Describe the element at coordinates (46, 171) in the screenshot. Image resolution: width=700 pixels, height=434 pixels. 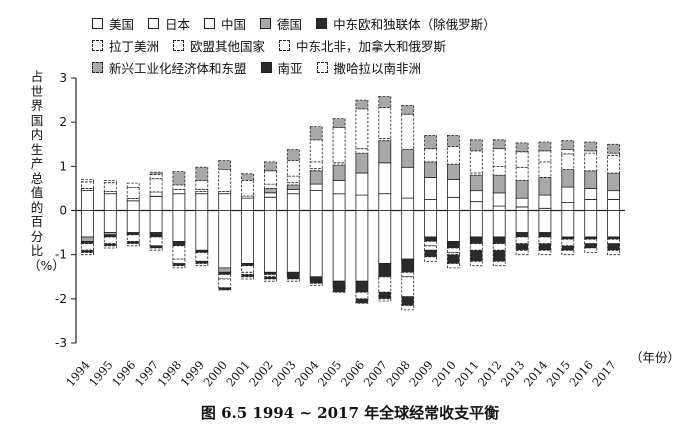
I see `y-axis-label: 占世界国内生产总值的百分比（%）` at that location.